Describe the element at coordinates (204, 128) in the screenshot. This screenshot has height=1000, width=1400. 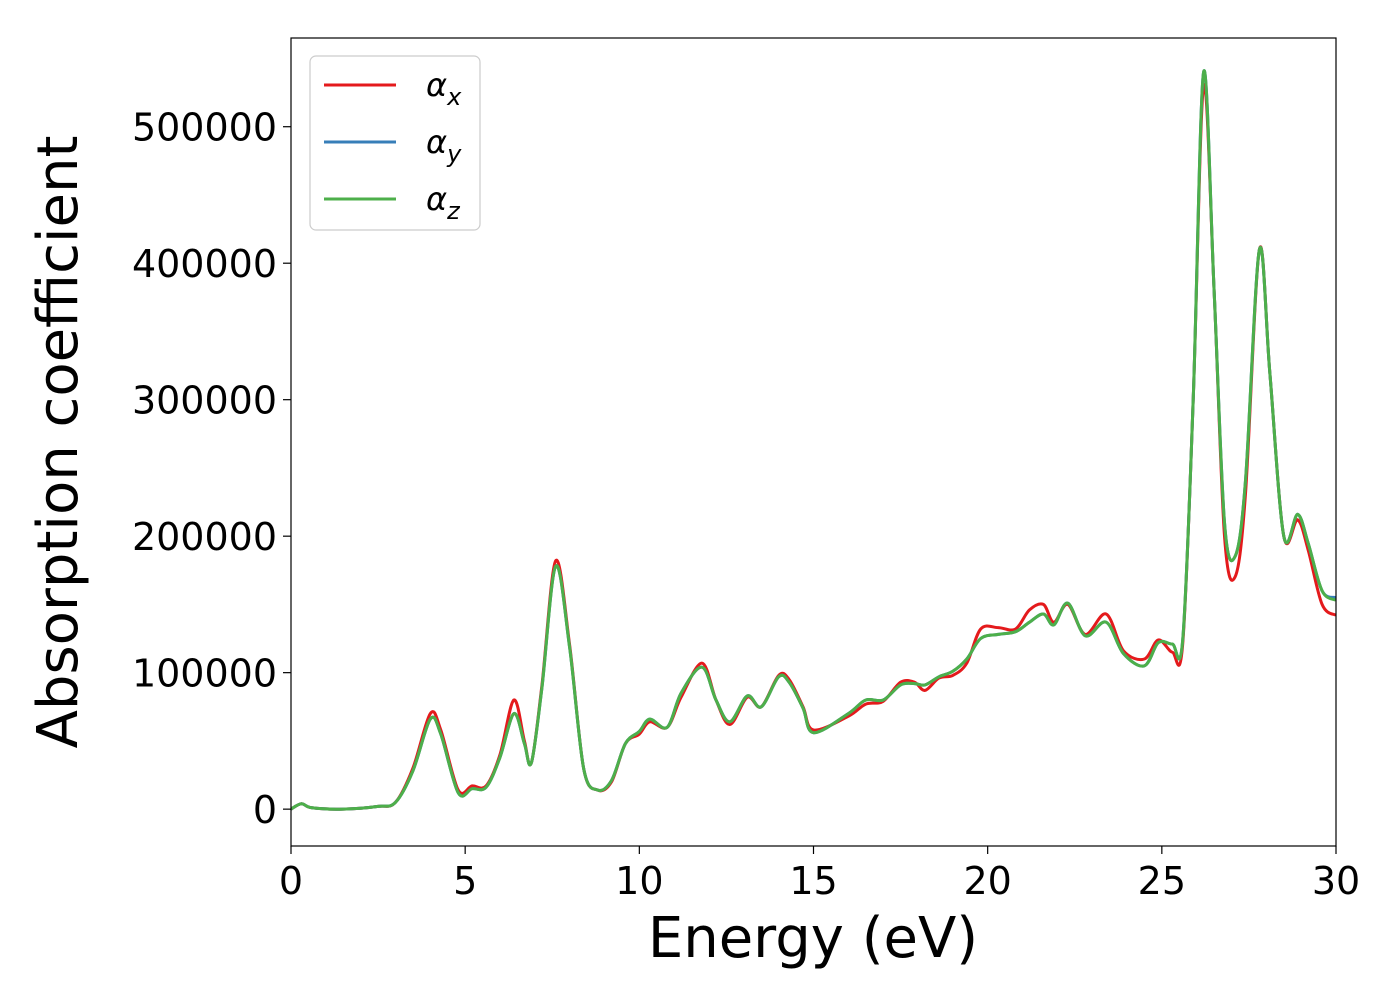
I see `y-tick-label: 500000` at that location.